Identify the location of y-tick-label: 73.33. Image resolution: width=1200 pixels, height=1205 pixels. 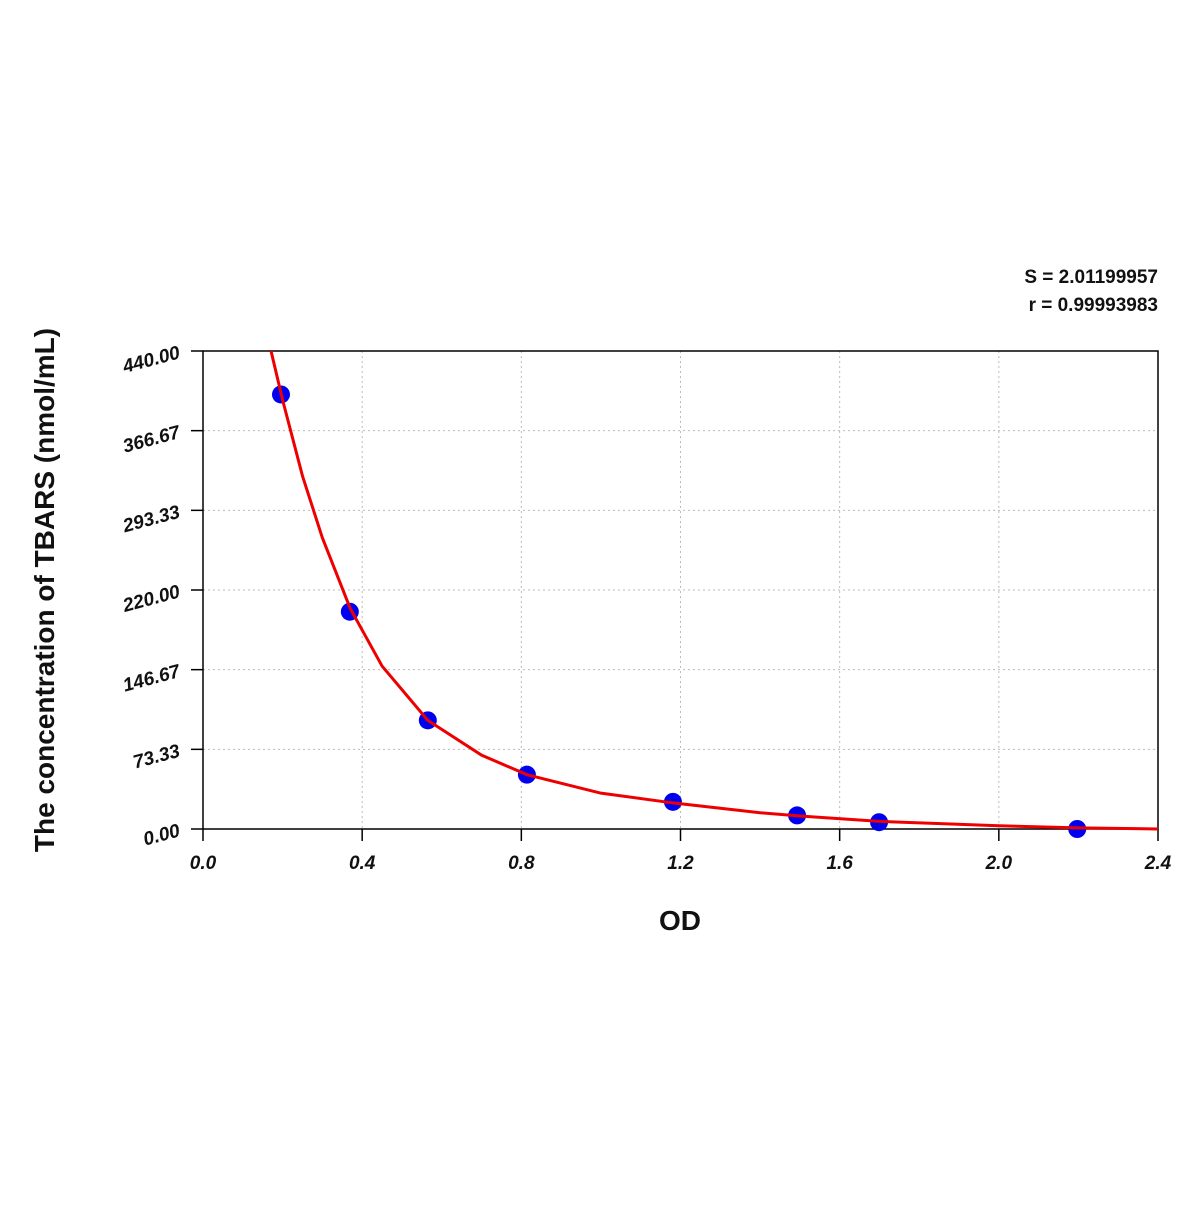
(157, 757).